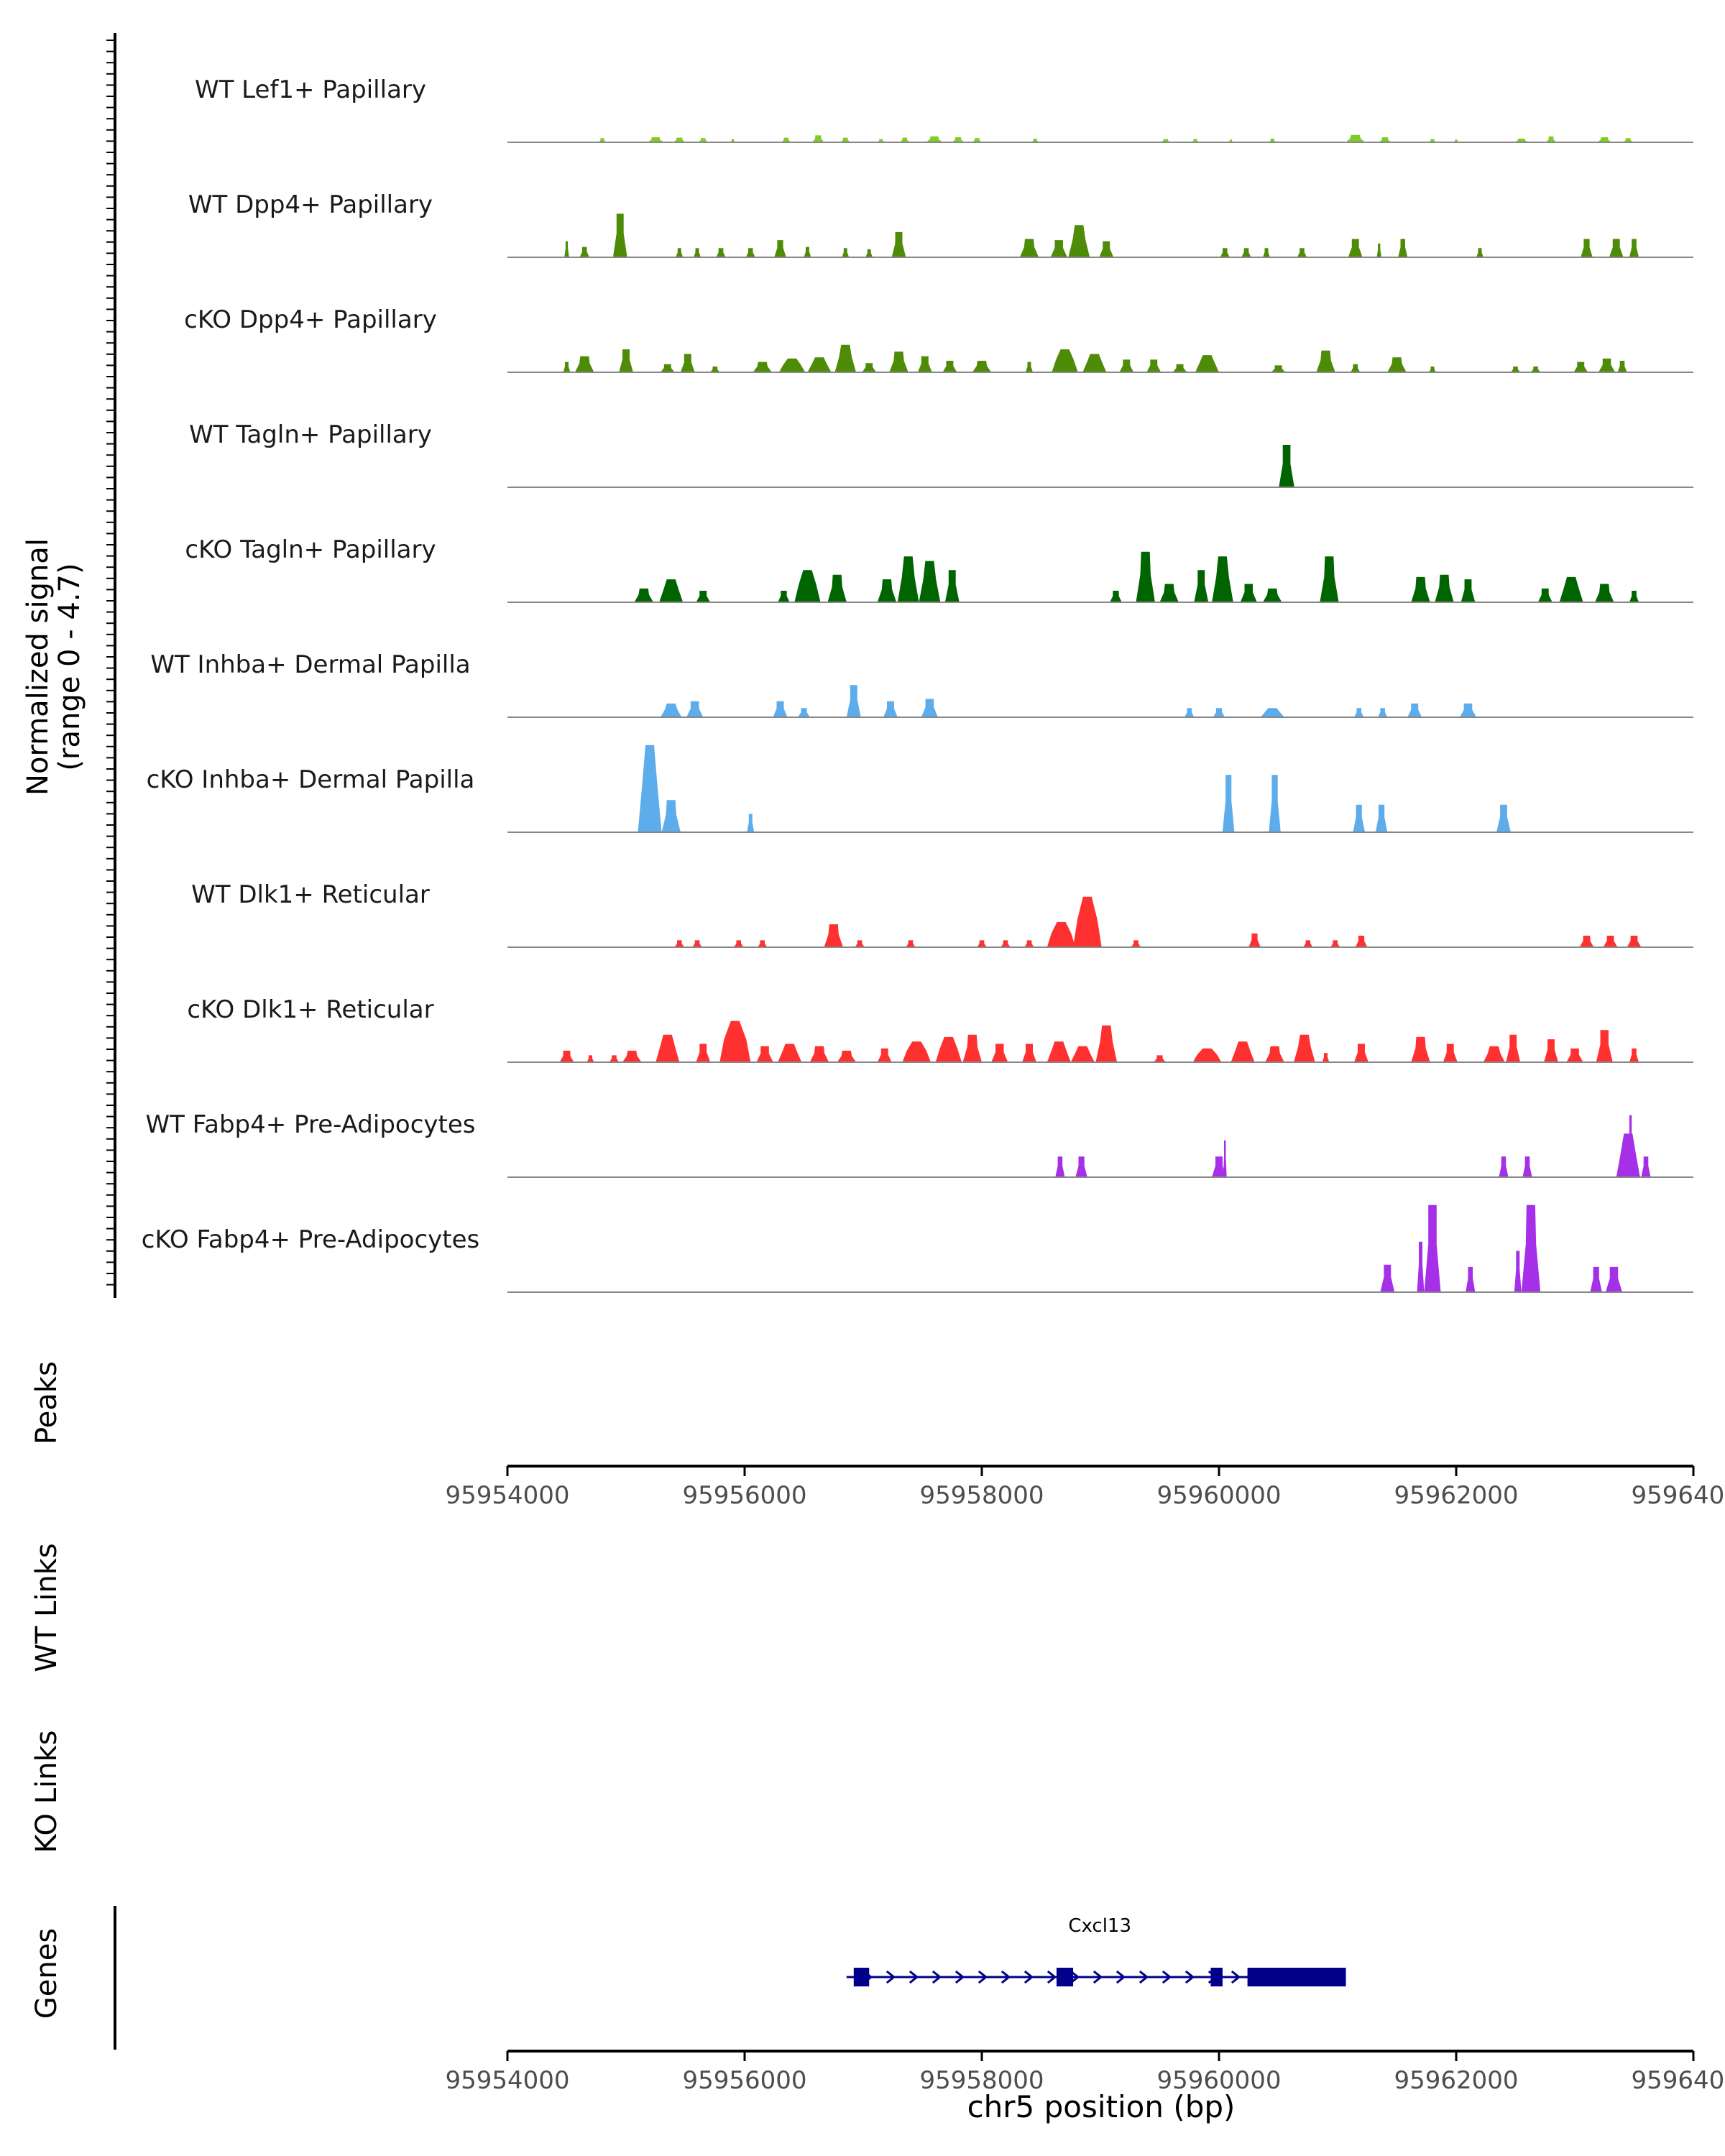 This screenshot has width=1725, height=2156. Describe the element at coordinates (311, 1239) in the screenshot. I see `track-label: cKO Fabp4+ Pre-Adipocytes` at that location.